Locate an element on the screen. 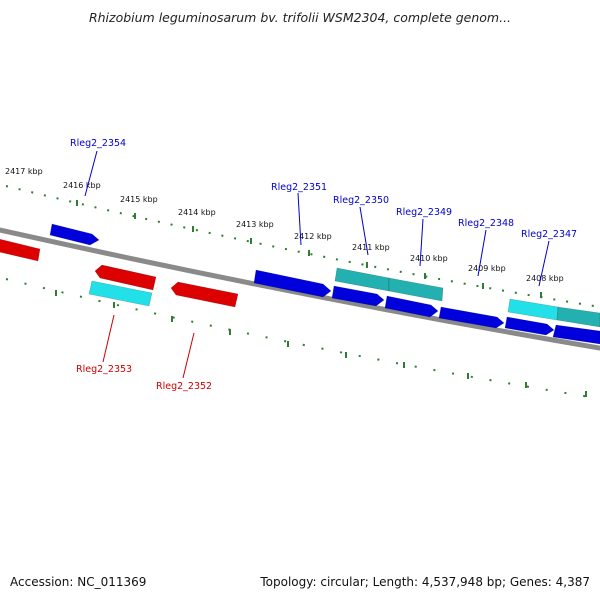 The image size is (600, 600). kbp-label: 2417 kbp is located at coordinates (24, 171).